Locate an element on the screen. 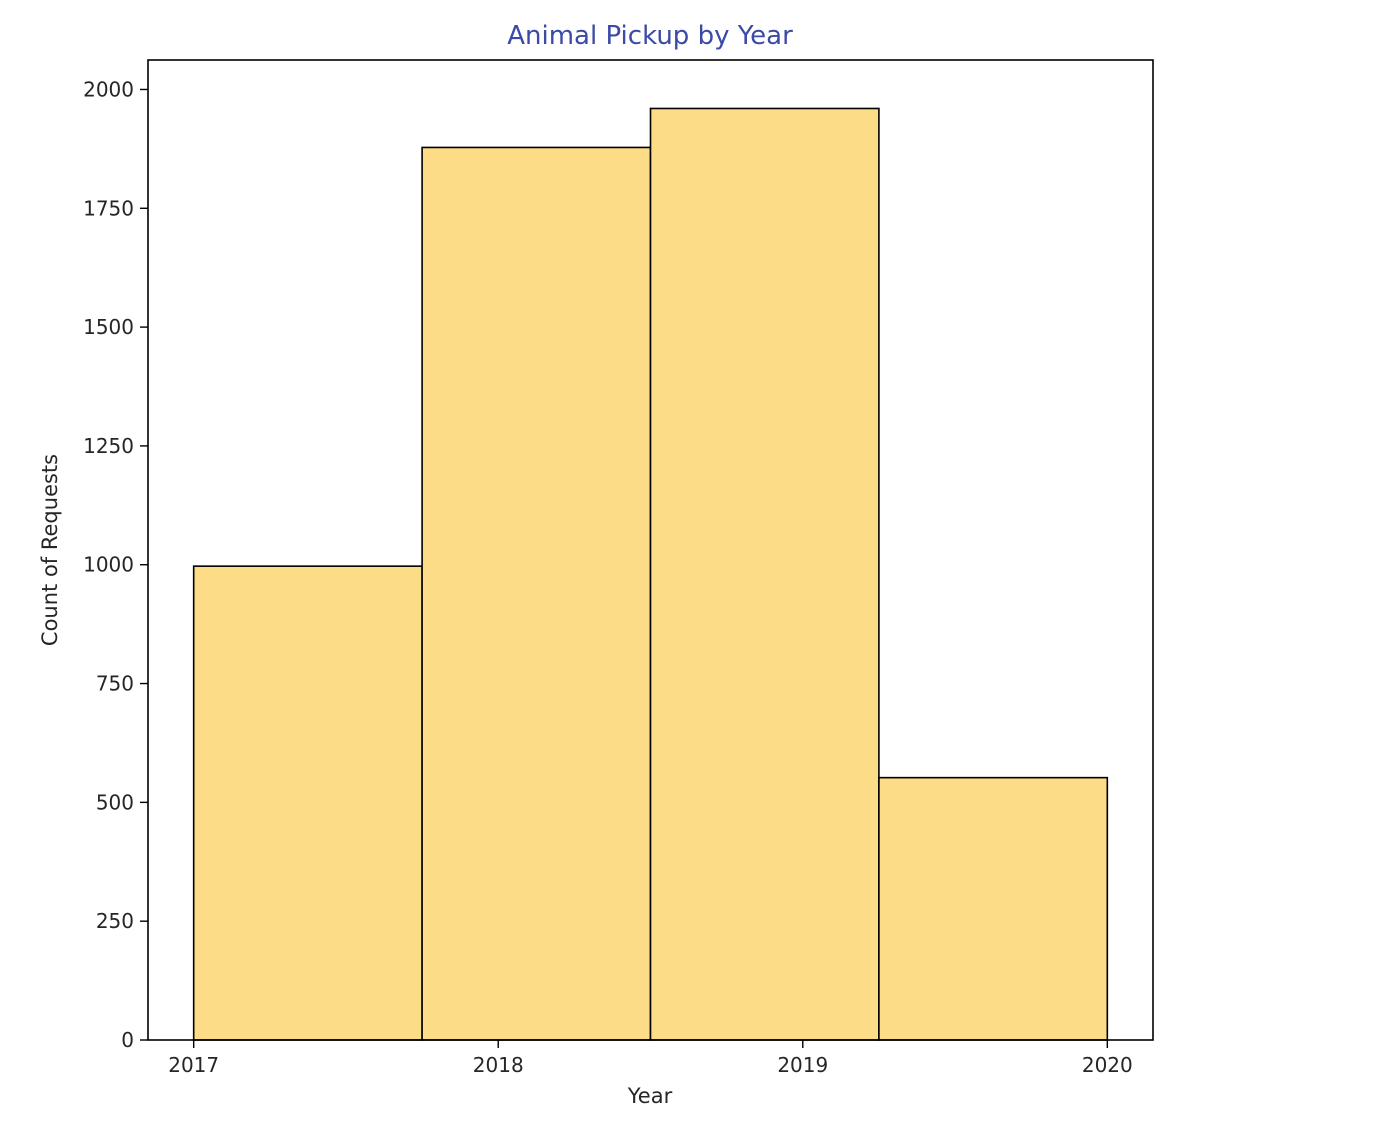 The height and width of the screenshot is (1127, 1400). chart-title: Animal Pickup by Year is located at coordinates (650, 36).